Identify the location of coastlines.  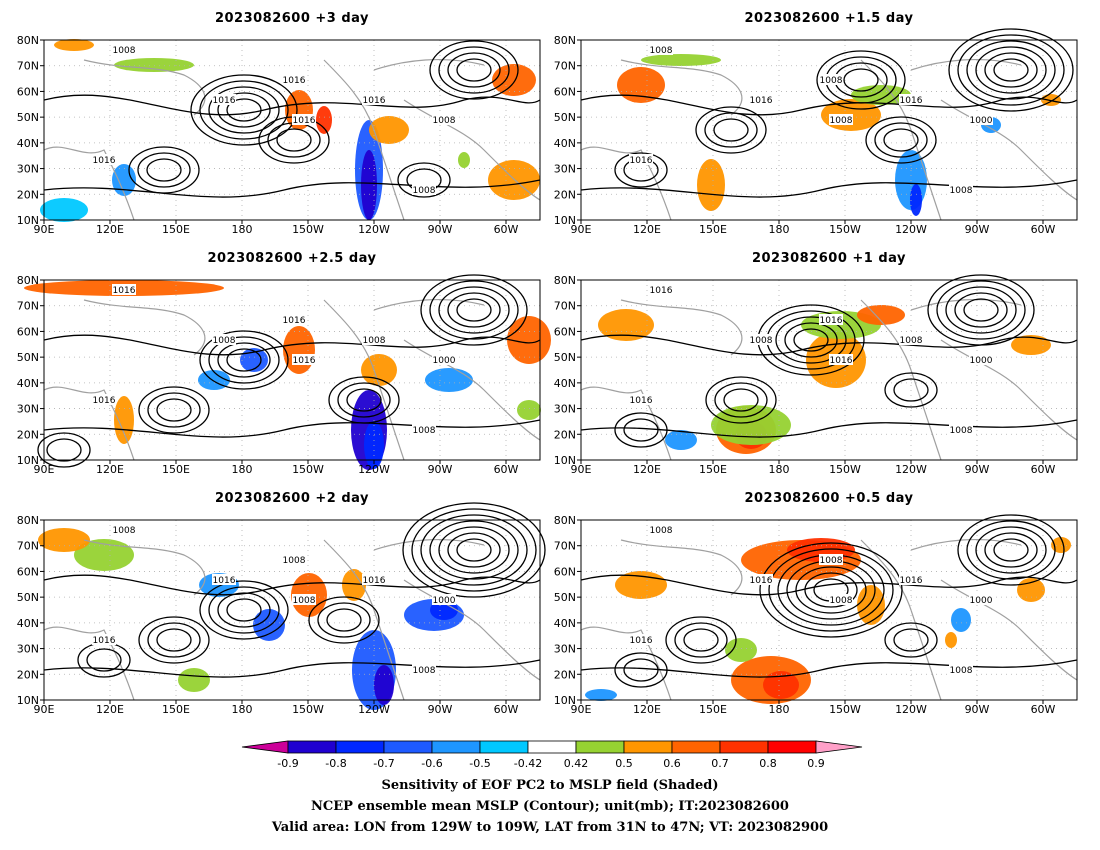
(829, 139).